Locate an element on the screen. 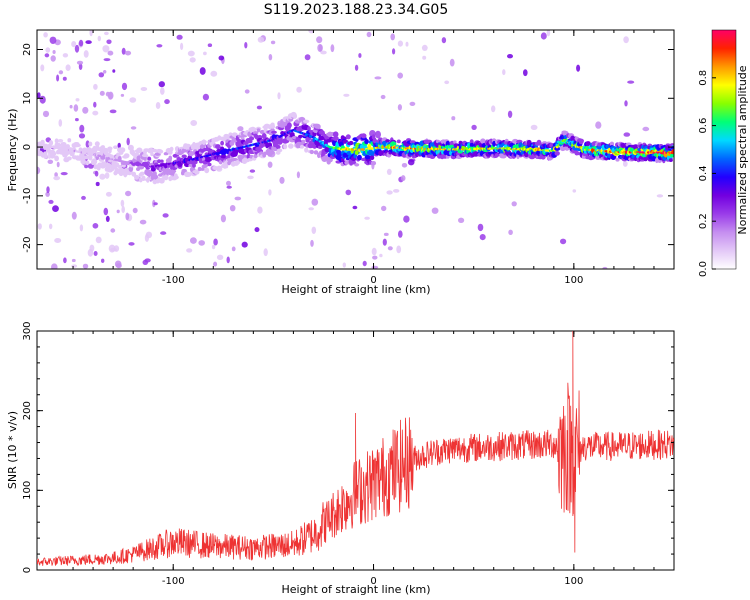 This screenshot has height=600, width=750. colorbar-tick-label: 0.4 is located at coordinates (703, 173).